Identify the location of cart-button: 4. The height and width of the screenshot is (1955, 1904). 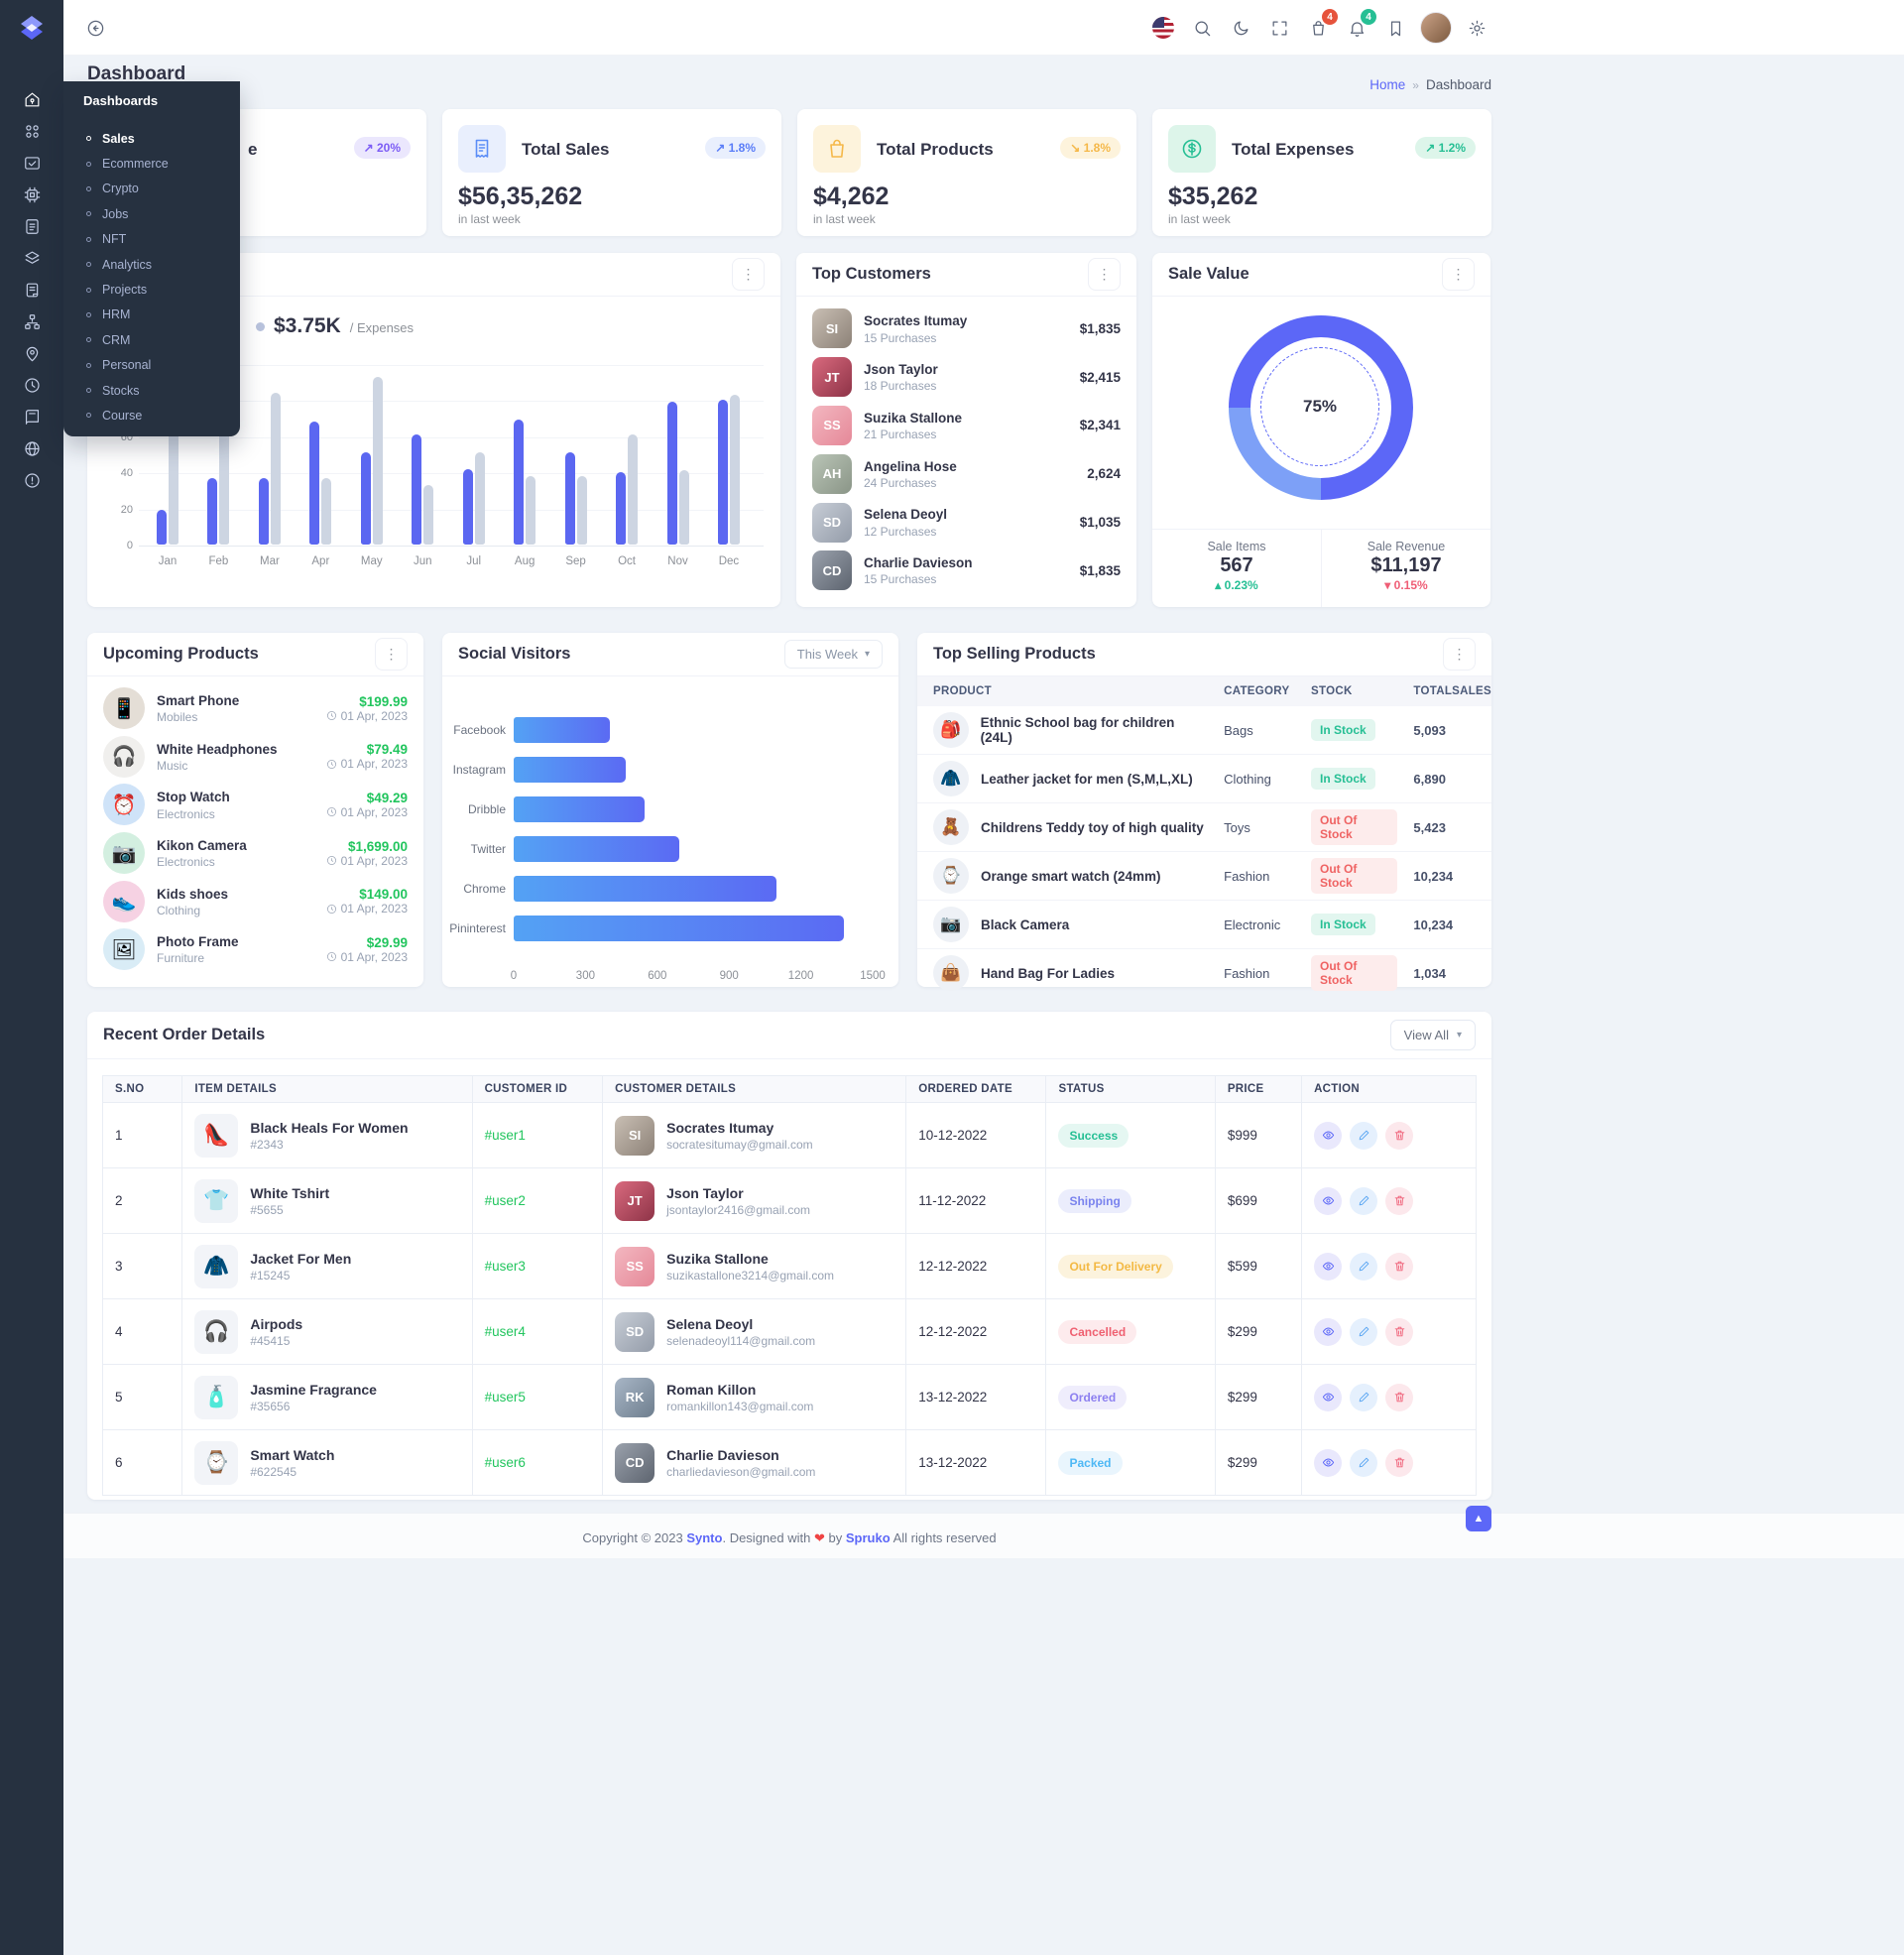
(1320, 26).